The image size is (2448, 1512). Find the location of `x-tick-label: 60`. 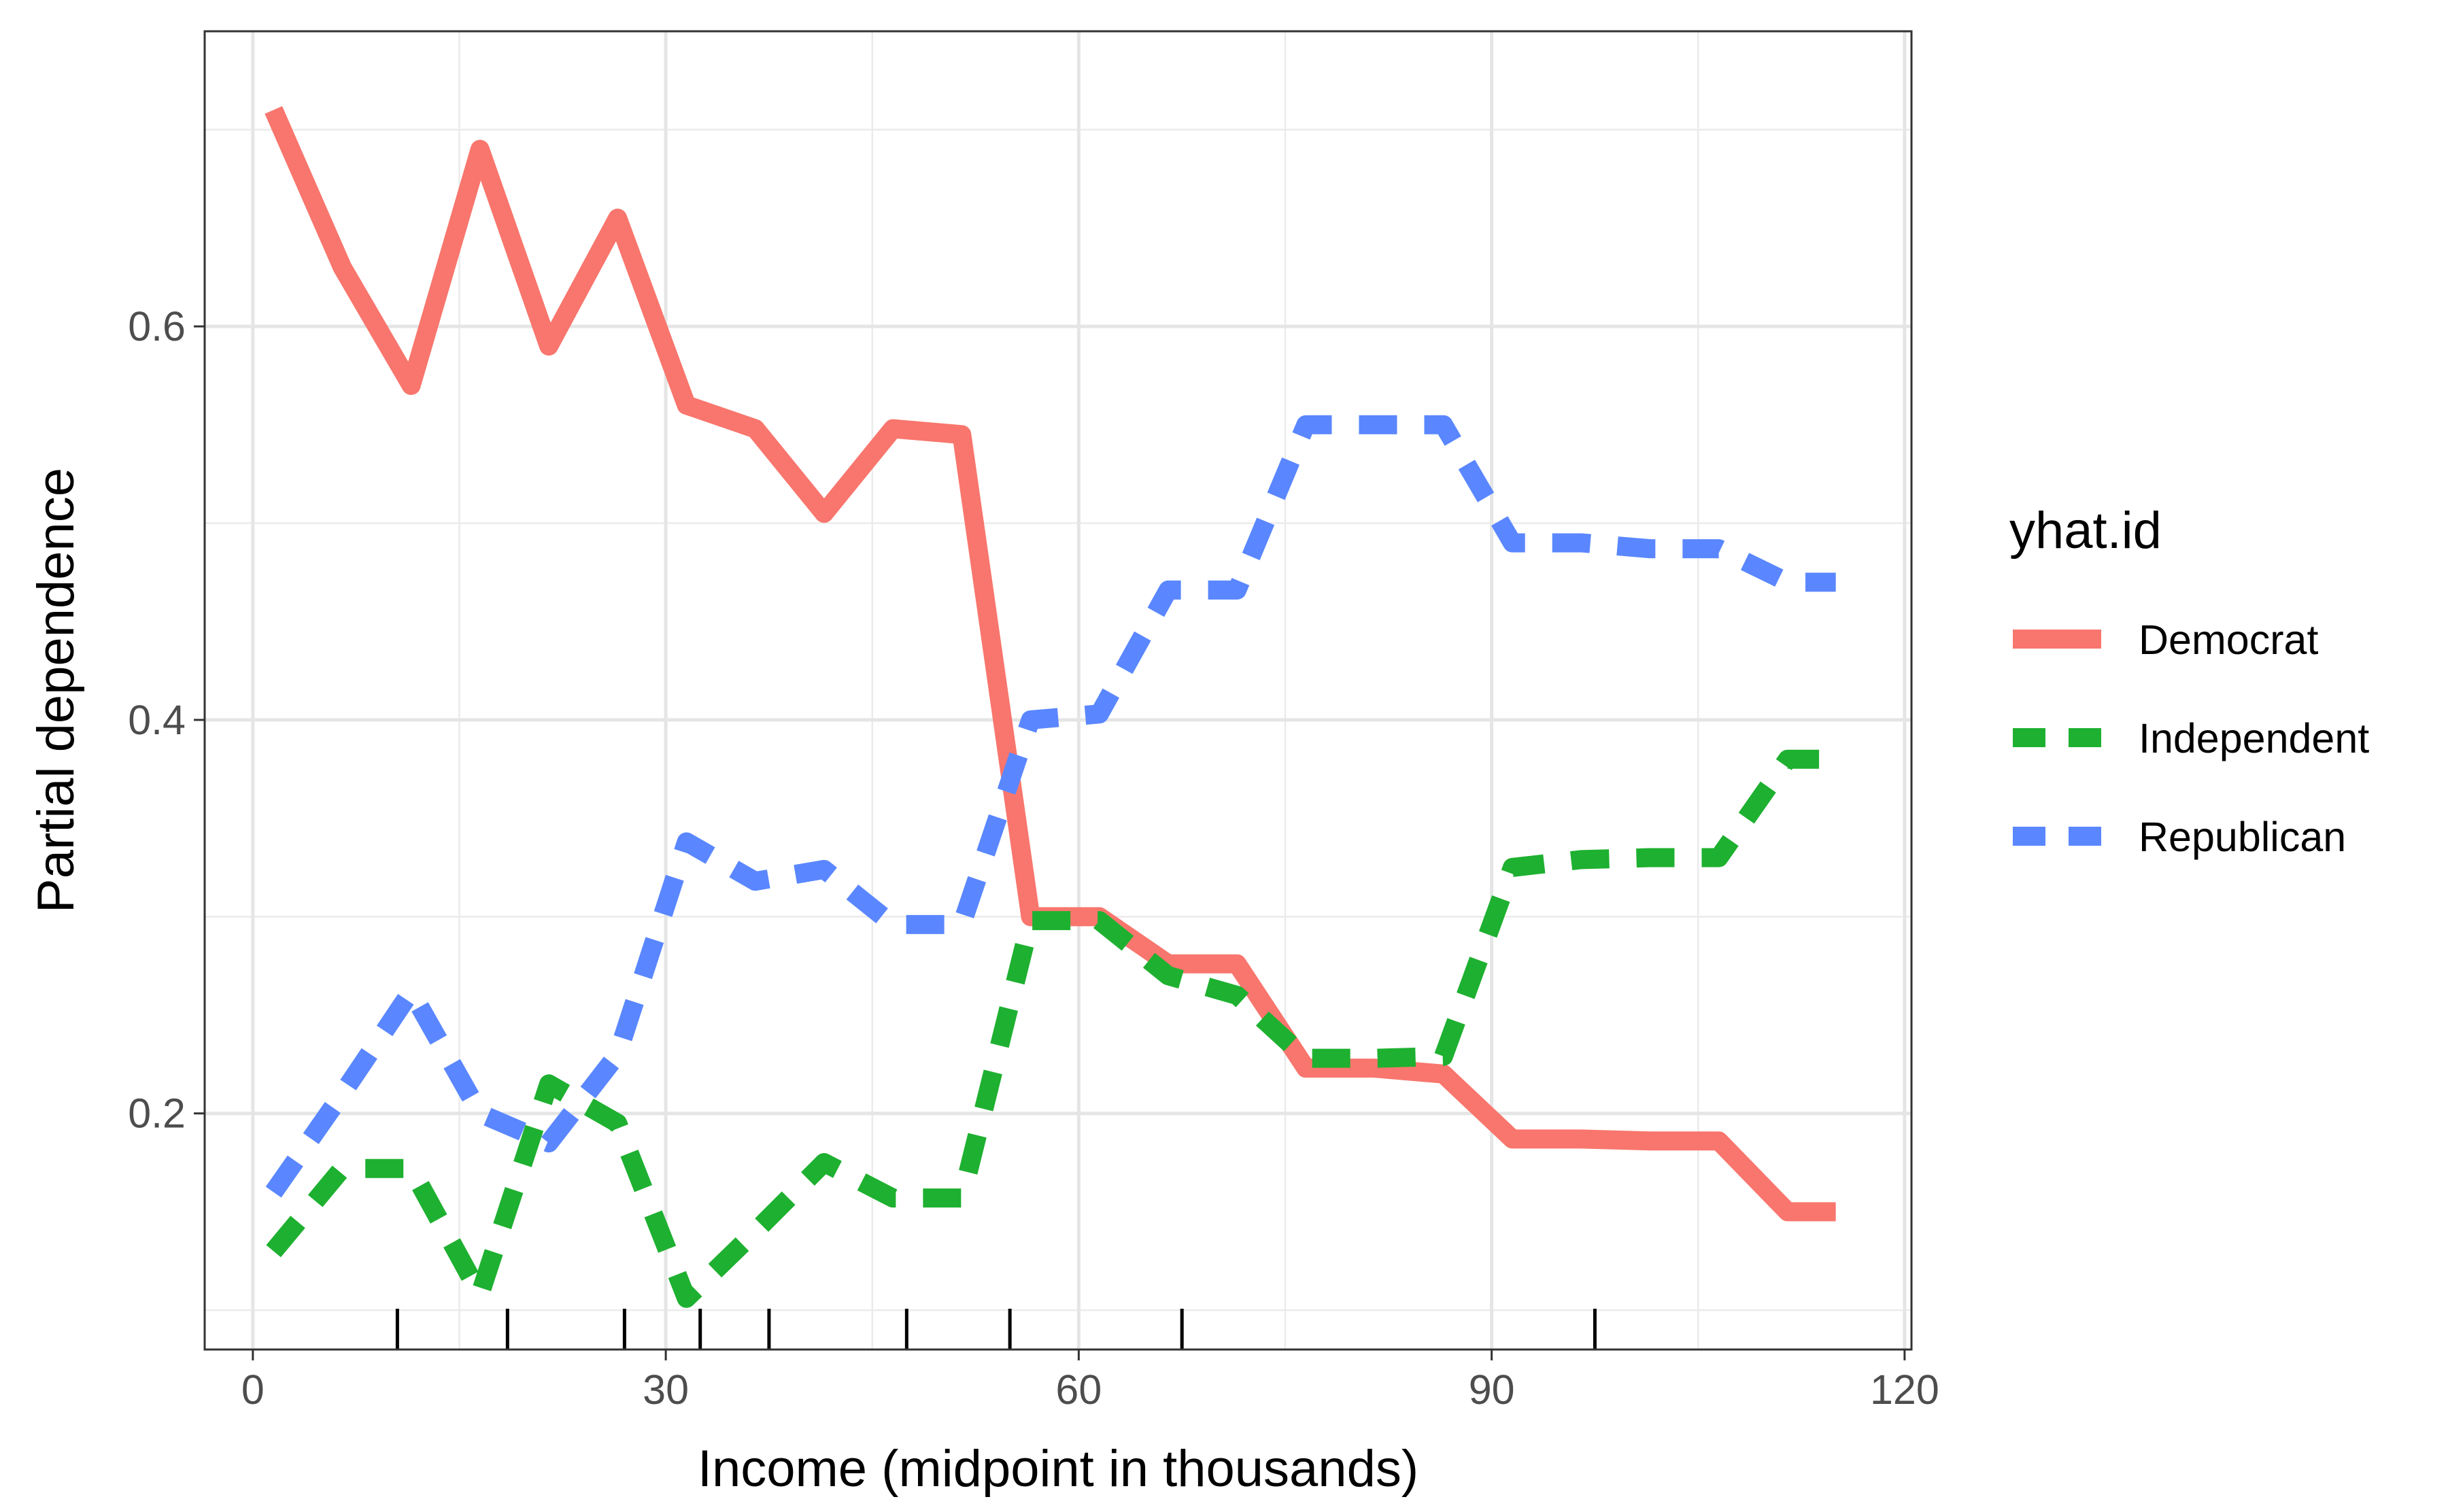

x-tick-label: 60 is located at coordinates (1079, 1390).